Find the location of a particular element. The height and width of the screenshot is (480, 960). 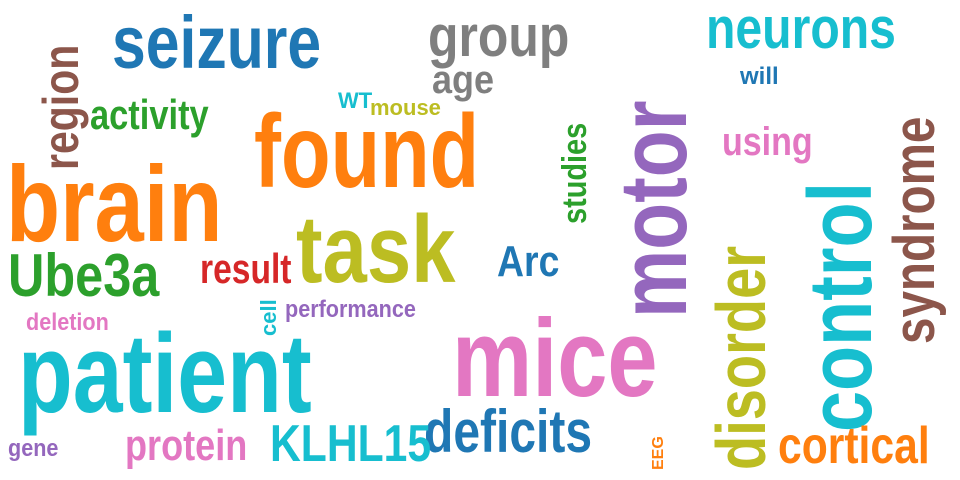

word-patient: patient is located at coordinates (165, 373).